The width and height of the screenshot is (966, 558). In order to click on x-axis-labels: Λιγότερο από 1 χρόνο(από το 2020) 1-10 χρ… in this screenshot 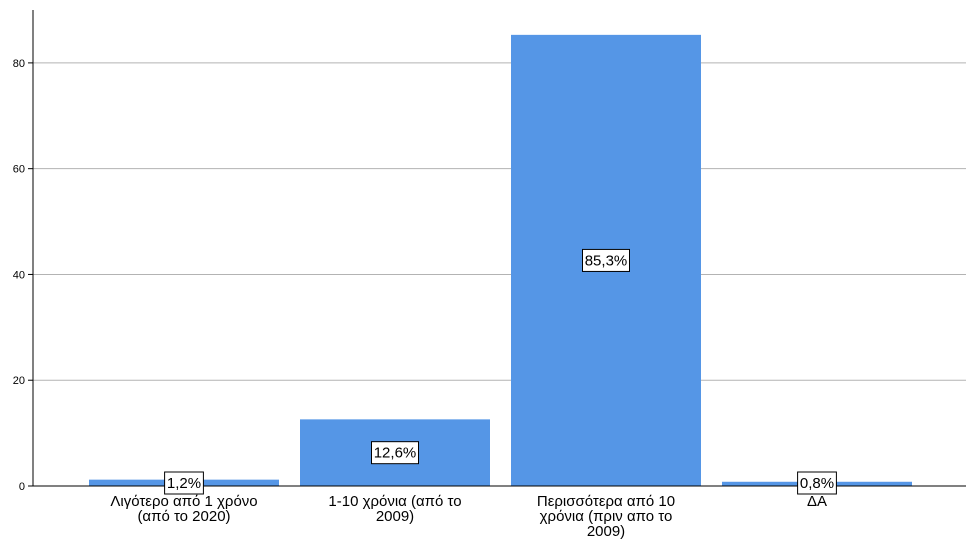, I will do `click(468, 516)`.